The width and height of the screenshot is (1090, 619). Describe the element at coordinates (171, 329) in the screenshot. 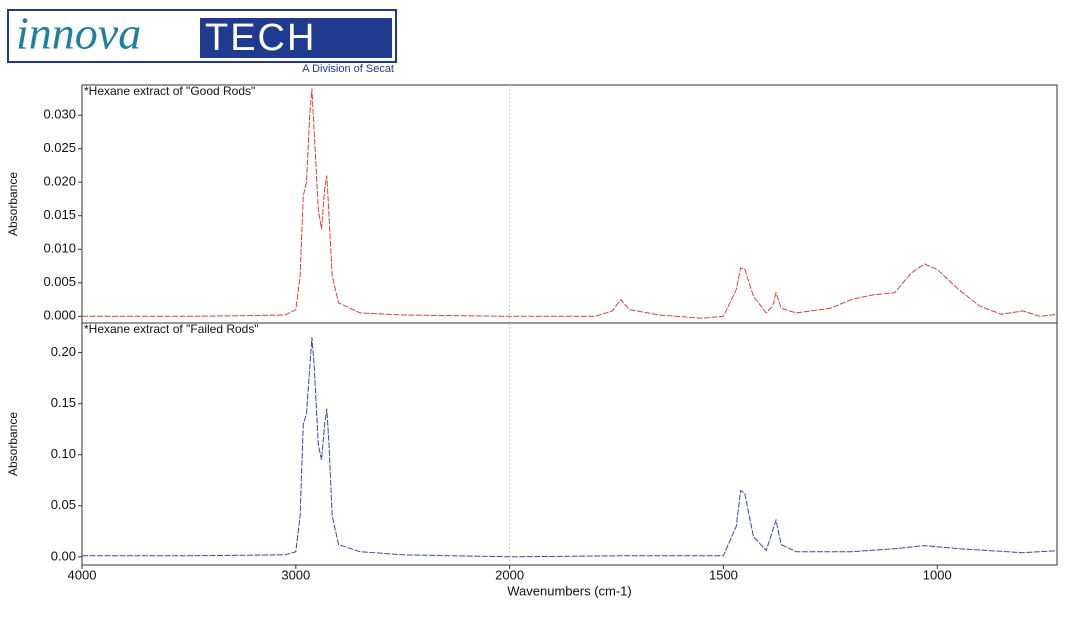

I see `panel-title: *Hexane extract of "Failed Rods"` at that location.